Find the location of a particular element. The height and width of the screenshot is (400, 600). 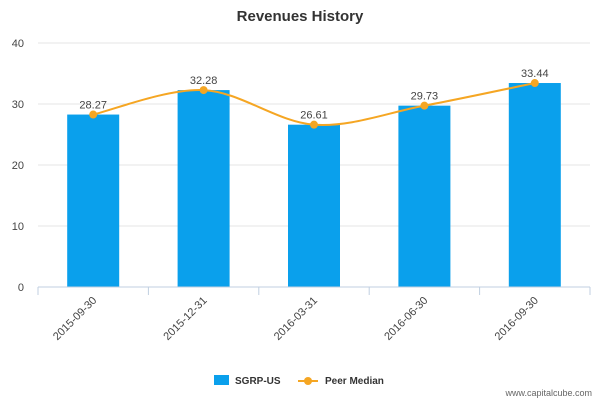

y-axis-ticks: 0 10 20 30 40 is located at coordinates (18, 166).